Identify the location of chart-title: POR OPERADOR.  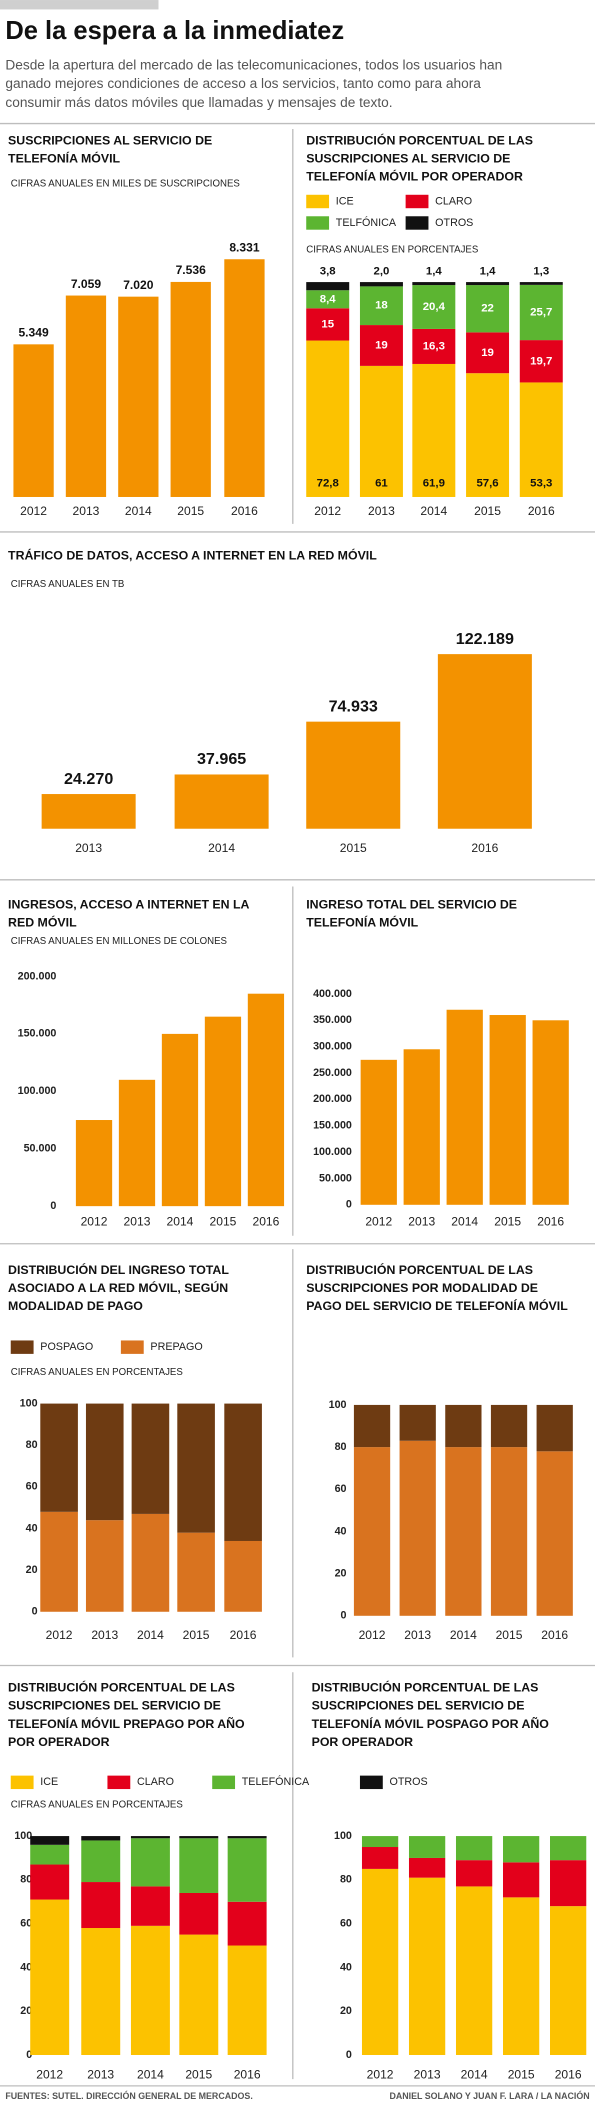
(363, 1742).